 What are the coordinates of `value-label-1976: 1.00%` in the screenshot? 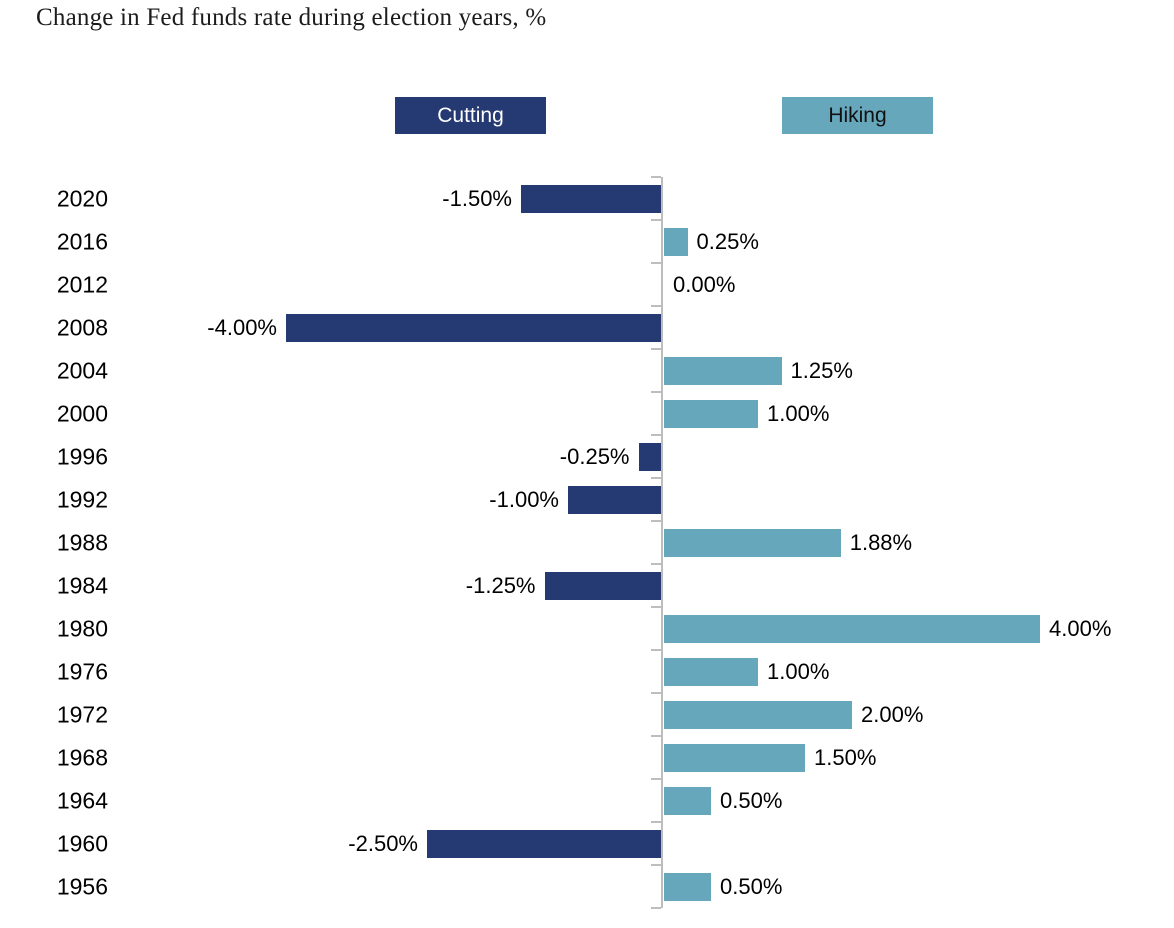 It's located at (798, 671).